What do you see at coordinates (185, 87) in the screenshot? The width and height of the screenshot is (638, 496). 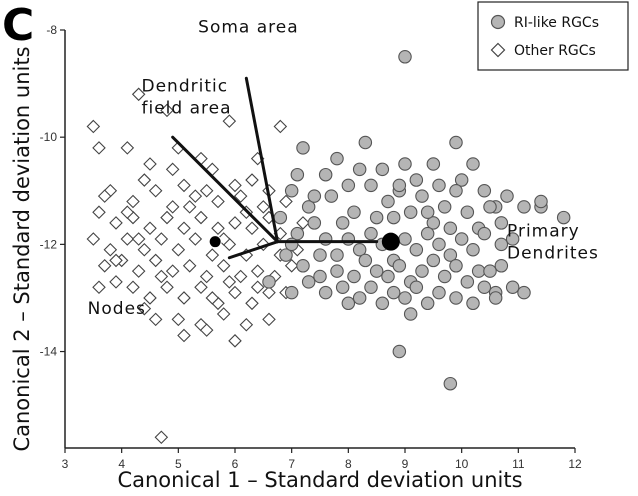 I see `annotation-dendritic: Dendritic` at bounding box center [185, 87].